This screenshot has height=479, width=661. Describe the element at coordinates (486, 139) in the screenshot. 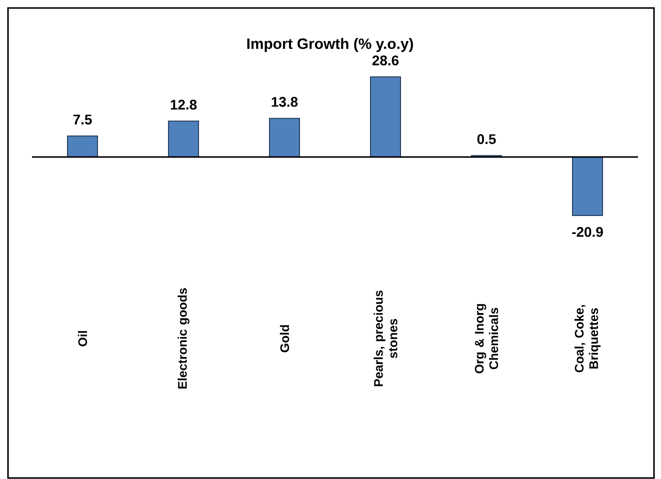

I see `data-label: 0.5` at that location.